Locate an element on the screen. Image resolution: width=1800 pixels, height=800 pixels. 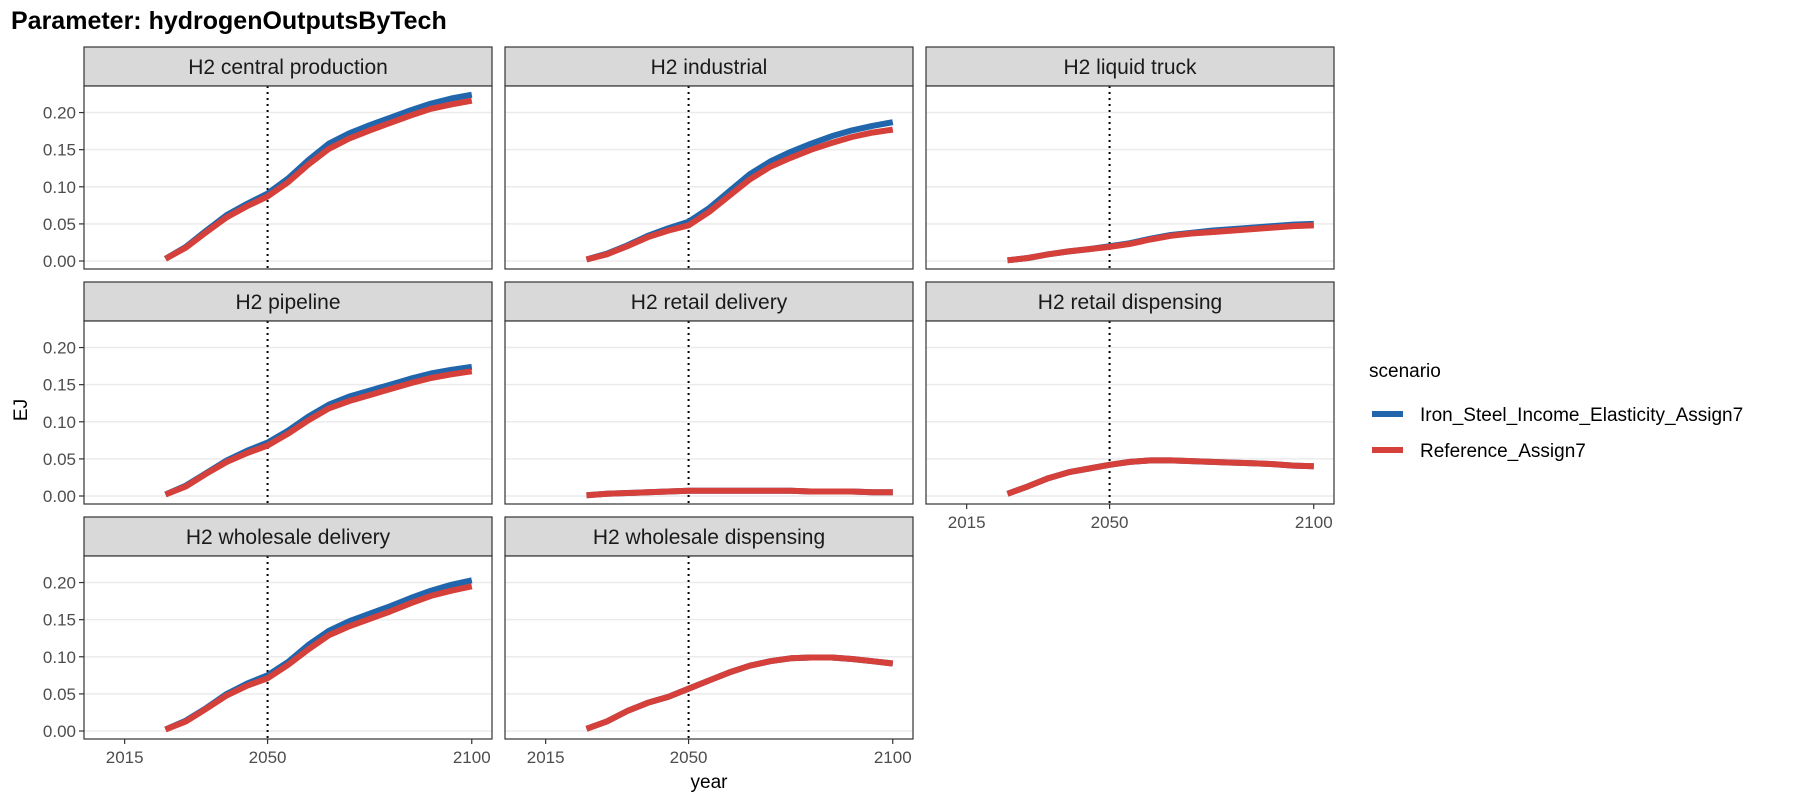
facet-strip-label: H2 retail delivery is located at coordinates (709, 302).